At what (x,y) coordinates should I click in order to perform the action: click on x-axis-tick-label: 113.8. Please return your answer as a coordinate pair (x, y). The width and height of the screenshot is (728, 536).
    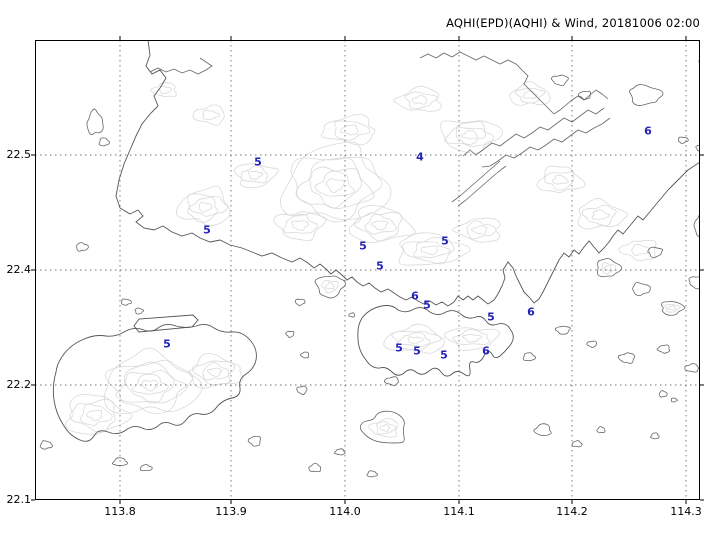
    Looking at the image, I should click on (120, 511).